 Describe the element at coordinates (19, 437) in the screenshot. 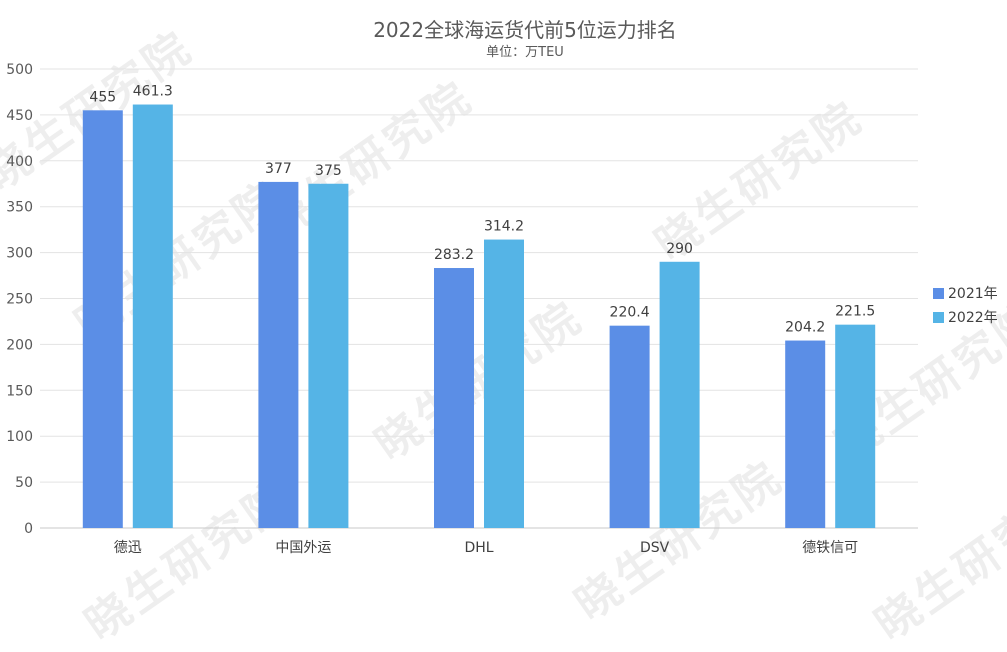

I see `y-tick-label: 100` at that location.